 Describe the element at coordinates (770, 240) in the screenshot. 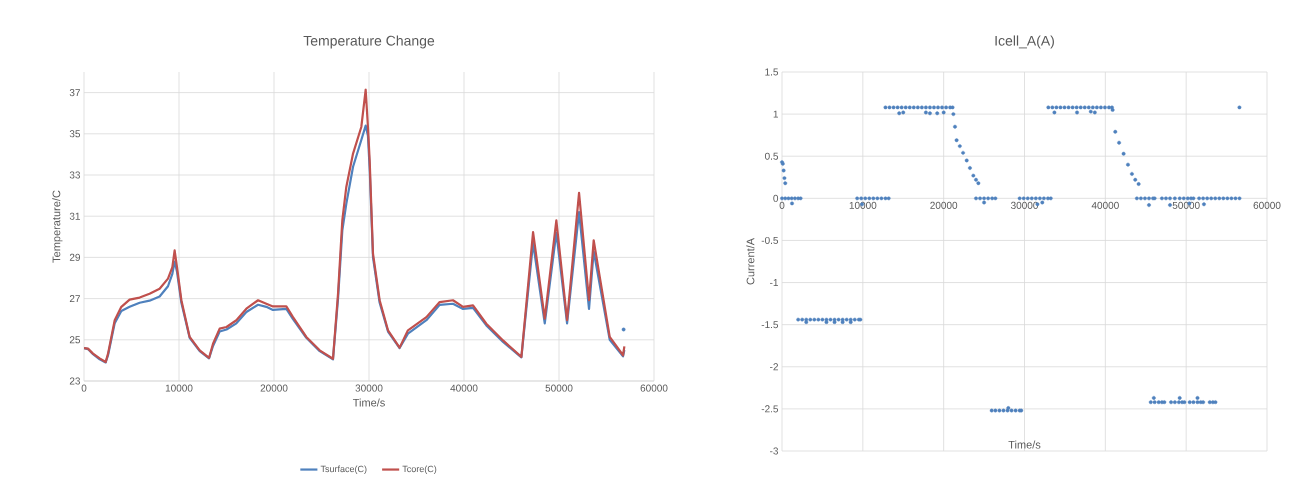

I see `y-tick-label: -0.5` at that location.